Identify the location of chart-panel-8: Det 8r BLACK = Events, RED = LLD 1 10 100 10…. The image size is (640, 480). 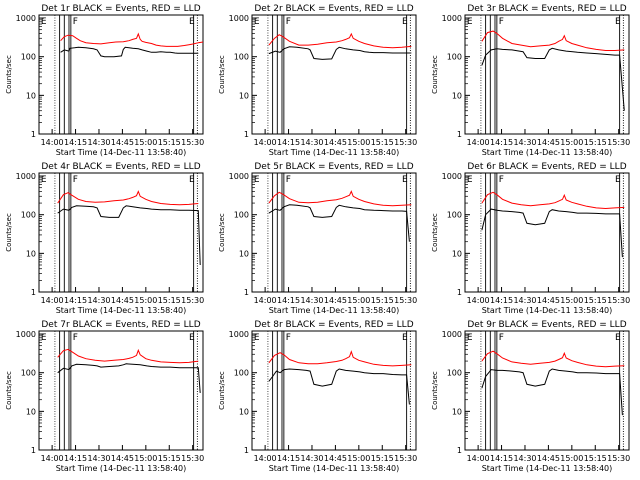
(317, 396).